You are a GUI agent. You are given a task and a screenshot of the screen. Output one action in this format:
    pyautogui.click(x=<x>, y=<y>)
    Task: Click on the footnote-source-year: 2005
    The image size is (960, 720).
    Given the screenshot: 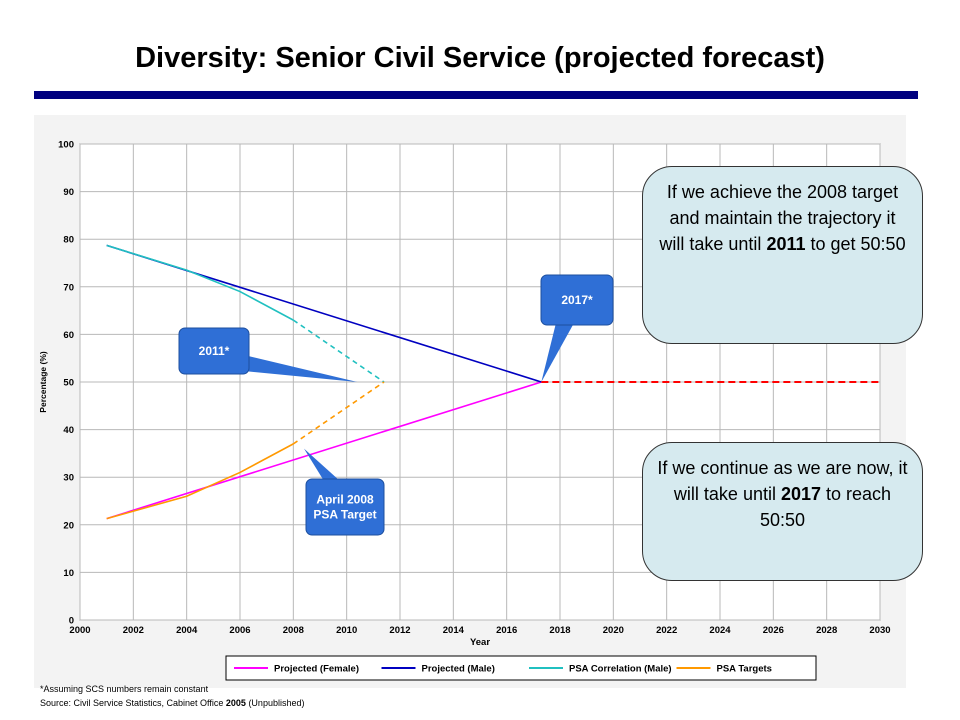 What is the action you would take?
    pyautogui.click(x=235, y=703)
    